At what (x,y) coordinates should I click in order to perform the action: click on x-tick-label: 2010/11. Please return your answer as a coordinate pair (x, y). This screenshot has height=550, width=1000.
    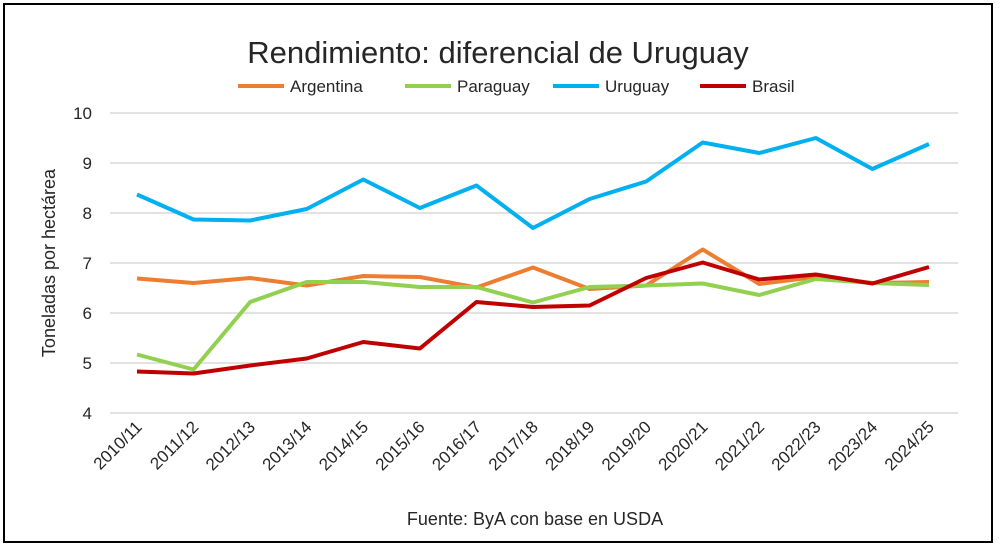
    Looking at the image, I should click on (118, 445).